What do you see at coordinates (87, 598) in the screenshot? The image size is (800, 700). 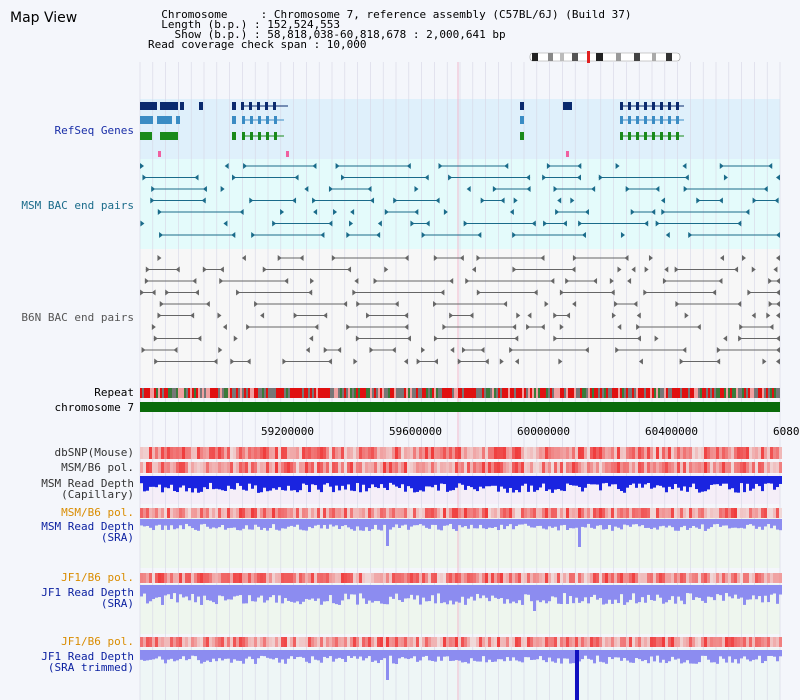 I see `track-label-jf1-depth-sra: JF1 Read Depth (SRA)` at bounding box center [87, 598].